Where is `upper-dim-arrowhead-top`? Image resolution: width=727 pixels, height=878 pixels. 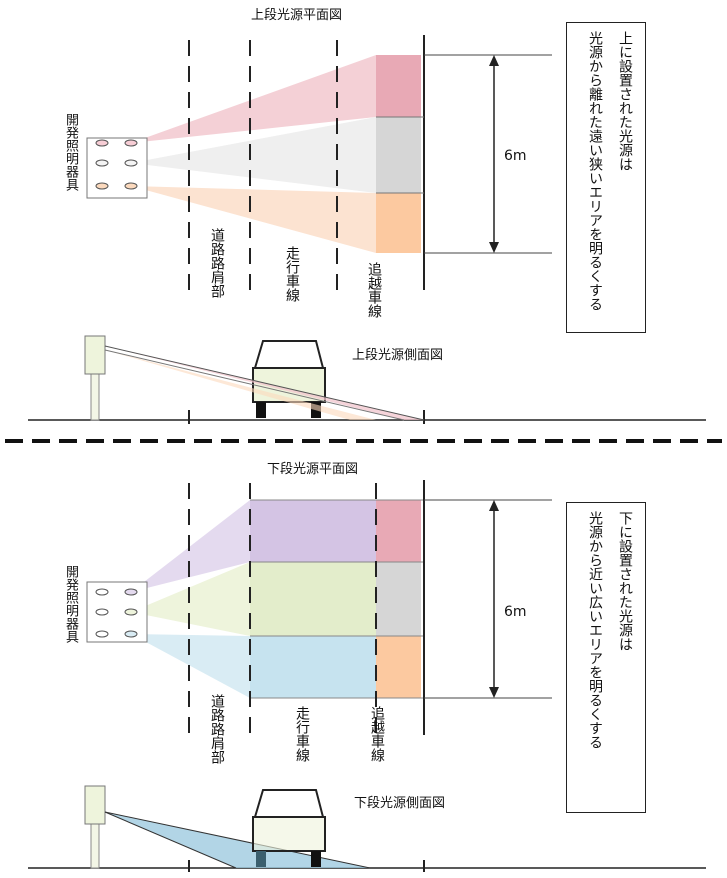 upper-dim-arrowhead-top is located at coordinates (494, 60).